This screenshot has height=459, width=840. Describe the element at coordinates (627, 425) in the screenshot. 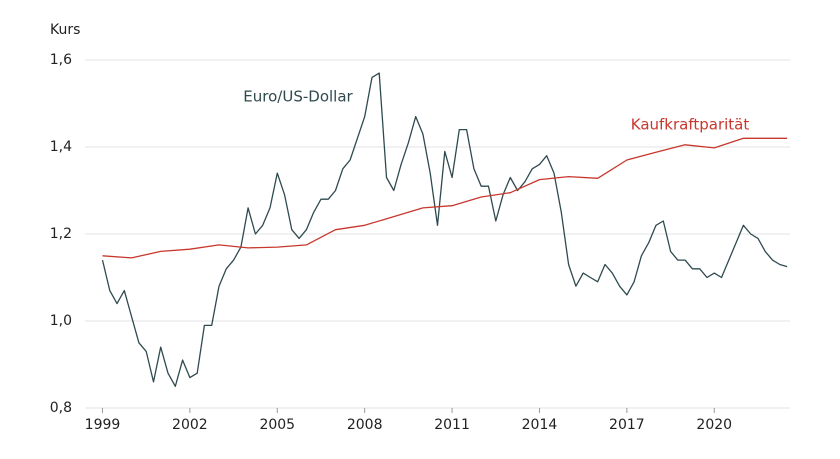

I see `x-tick-label: 2017` at that location.